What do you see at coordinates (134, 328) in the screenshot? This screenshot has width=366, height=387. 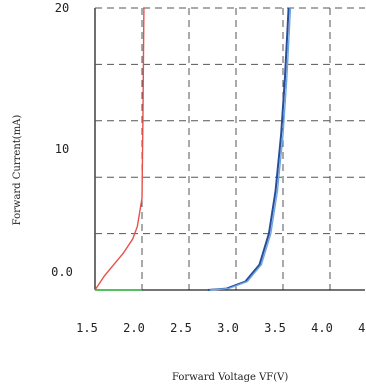 I see `x-tick-label: 2.0` at bounding box center [134, 328].